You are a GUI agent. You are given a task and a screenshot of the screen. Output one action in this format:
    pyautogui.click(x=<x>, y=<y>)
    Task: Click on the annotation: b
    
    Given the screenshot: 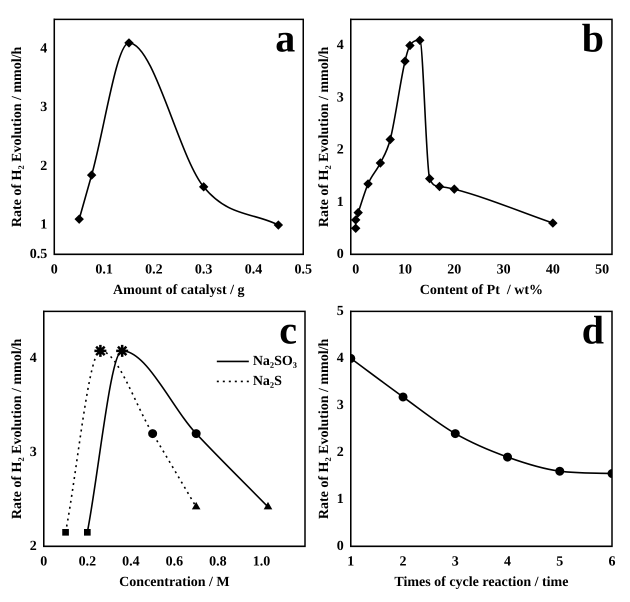 What is the action you would take?
    pyautogui.click(x=593, y=38)
    